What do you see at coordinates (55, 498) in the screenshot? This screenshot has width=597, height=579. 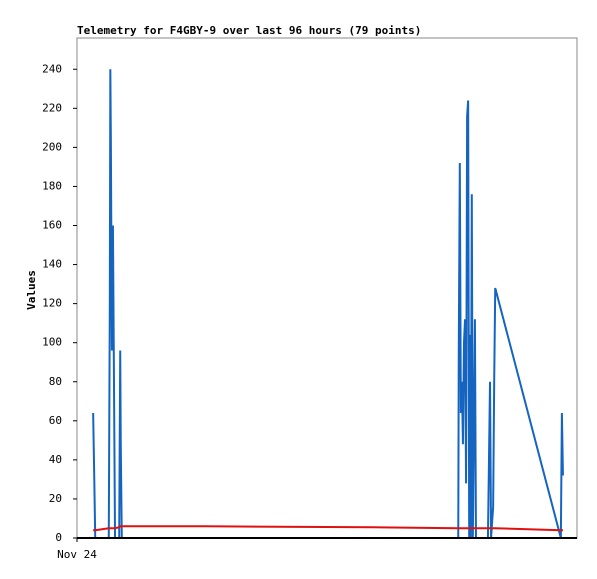 I see `y-tick-label: 20` at bounding box center [55, 498].